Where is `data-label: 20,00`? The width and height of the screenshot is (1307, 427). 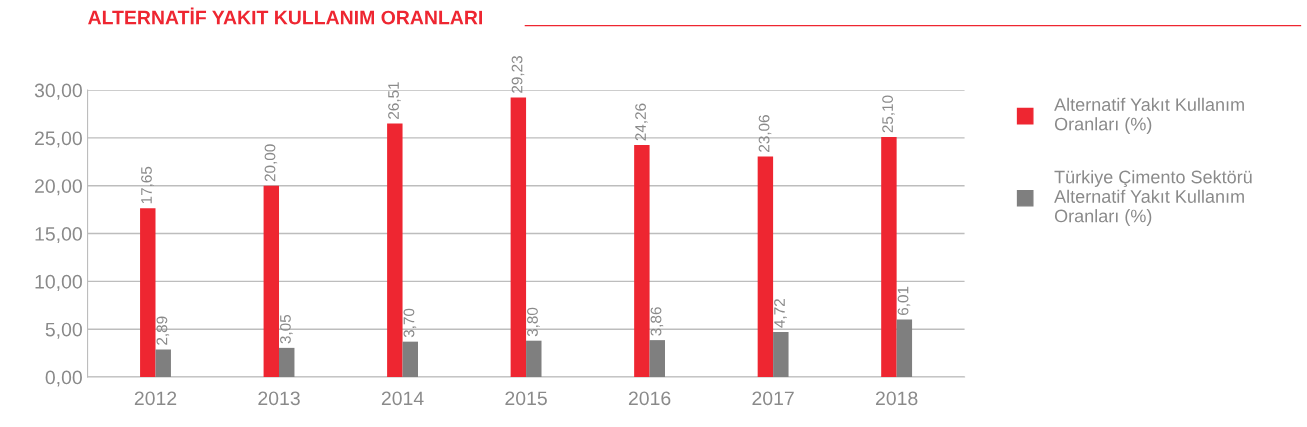
data-label: 20,00 is located at coordinates (271, 163).